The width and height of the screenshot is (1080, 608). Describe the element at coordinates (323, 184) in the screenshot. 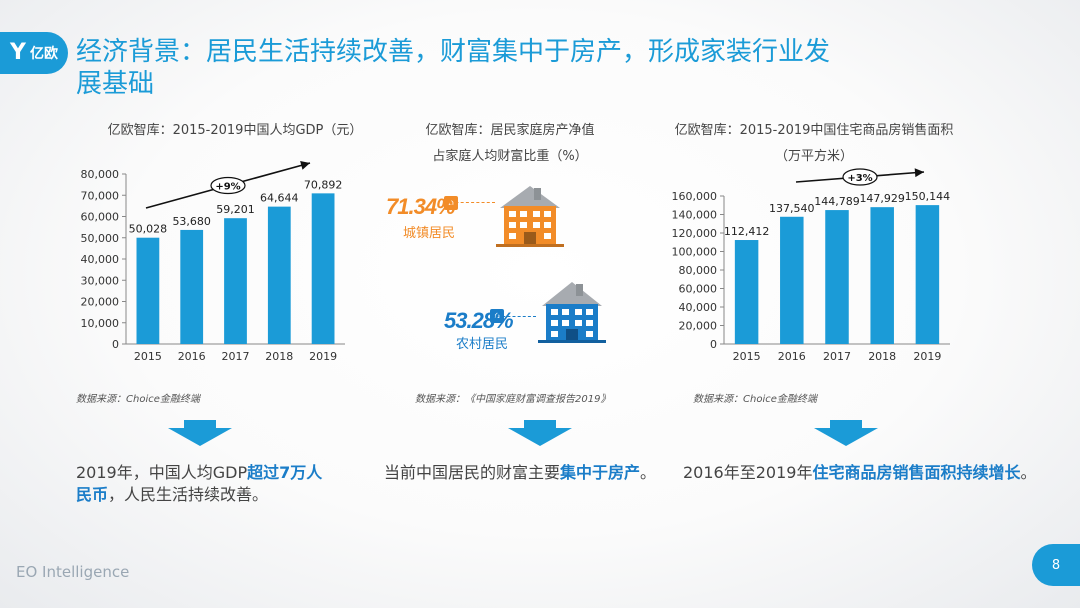

I see `data-label: 70,892` at that location.